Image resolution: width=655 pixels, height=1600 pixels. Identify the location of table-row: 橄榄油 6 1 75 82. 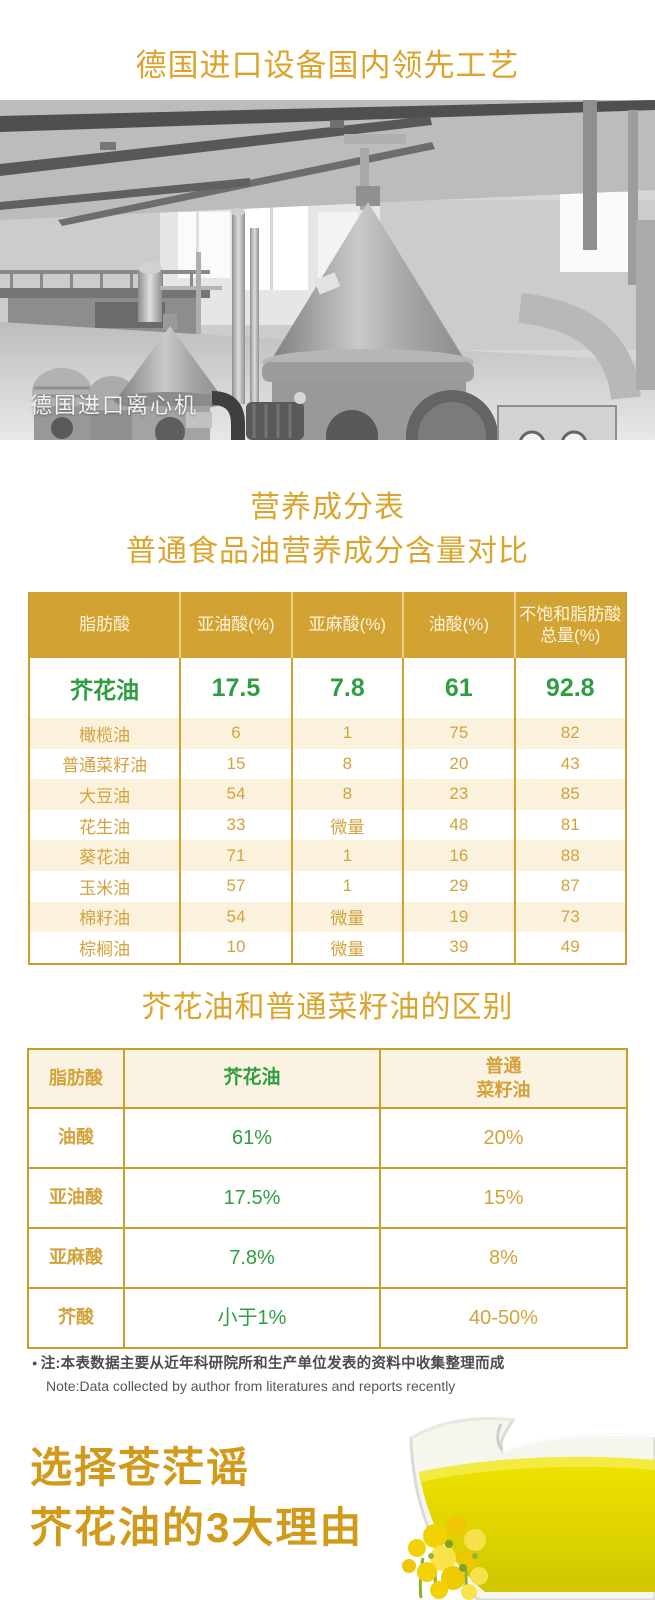
(327, 733).